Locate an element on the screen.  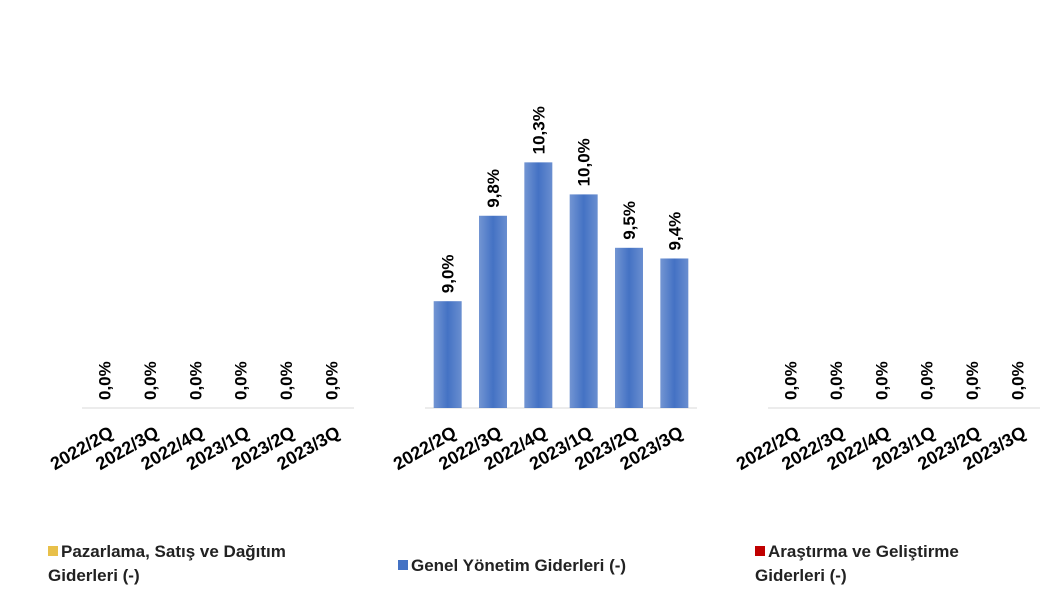
data-label: 9,0% is located at coordinates (448, 273).